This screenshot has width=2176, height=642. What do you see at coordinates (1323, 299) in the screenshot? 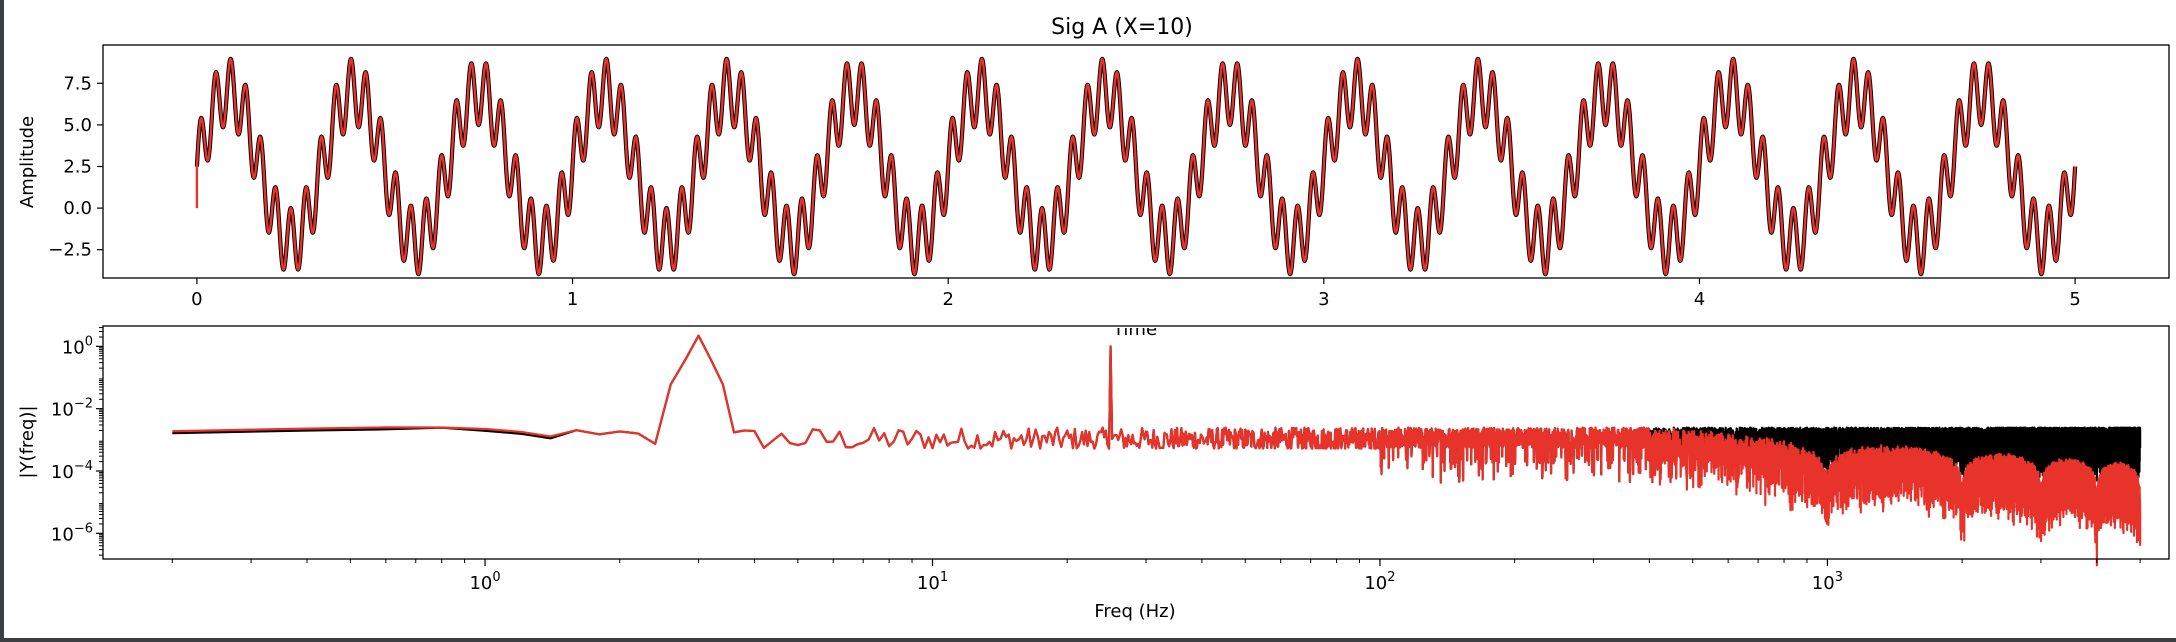
I see `x-tick-label: 3` at bounding box center [1323, 299].